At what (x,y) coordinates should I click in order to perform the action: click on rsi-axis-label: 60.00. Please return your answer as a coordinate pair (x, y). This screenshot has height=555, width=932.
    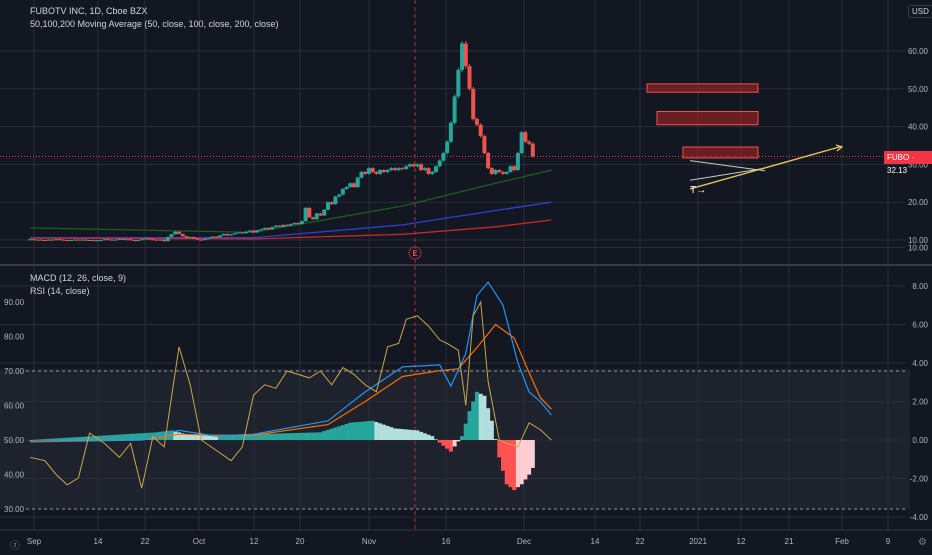
    Looking at the image, I should click on (14, 406).